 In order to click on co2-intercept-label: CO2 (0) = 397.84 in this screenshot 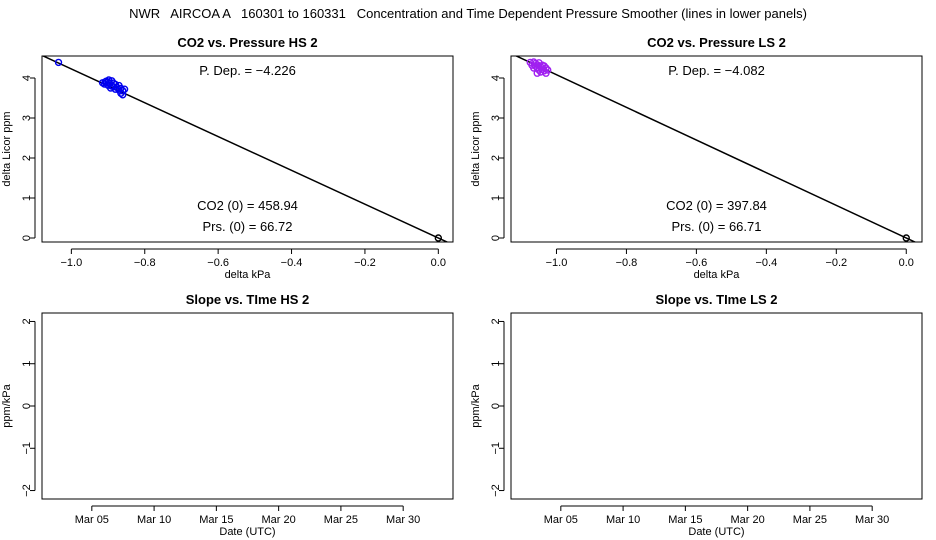, I will do `click(716, 205)`.